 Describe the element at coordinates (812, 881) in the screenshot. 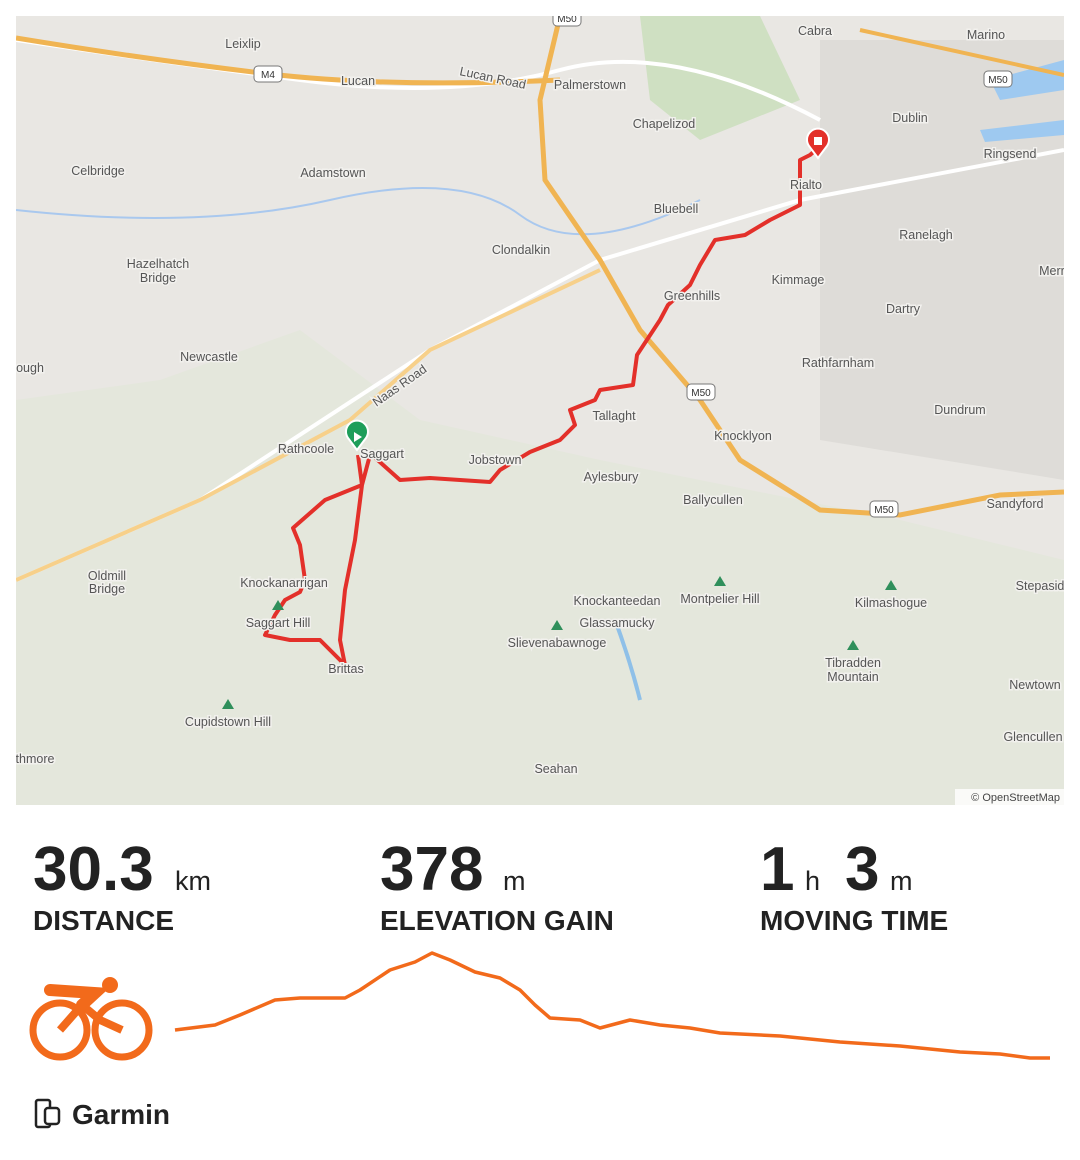

I see `stat-unit: h` at that location.